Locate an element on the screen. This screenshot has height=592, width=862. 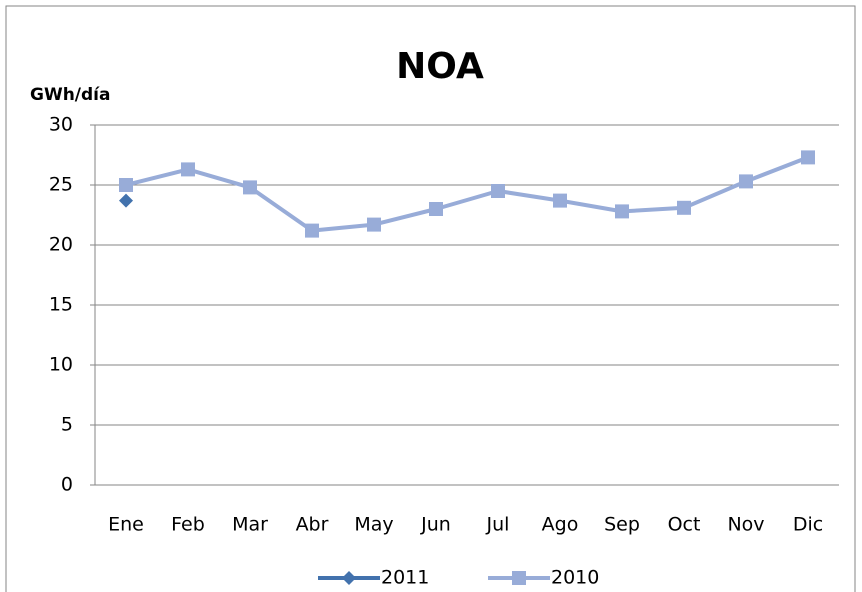
x-tick-label: Ago is located at coordinates (560, 525).